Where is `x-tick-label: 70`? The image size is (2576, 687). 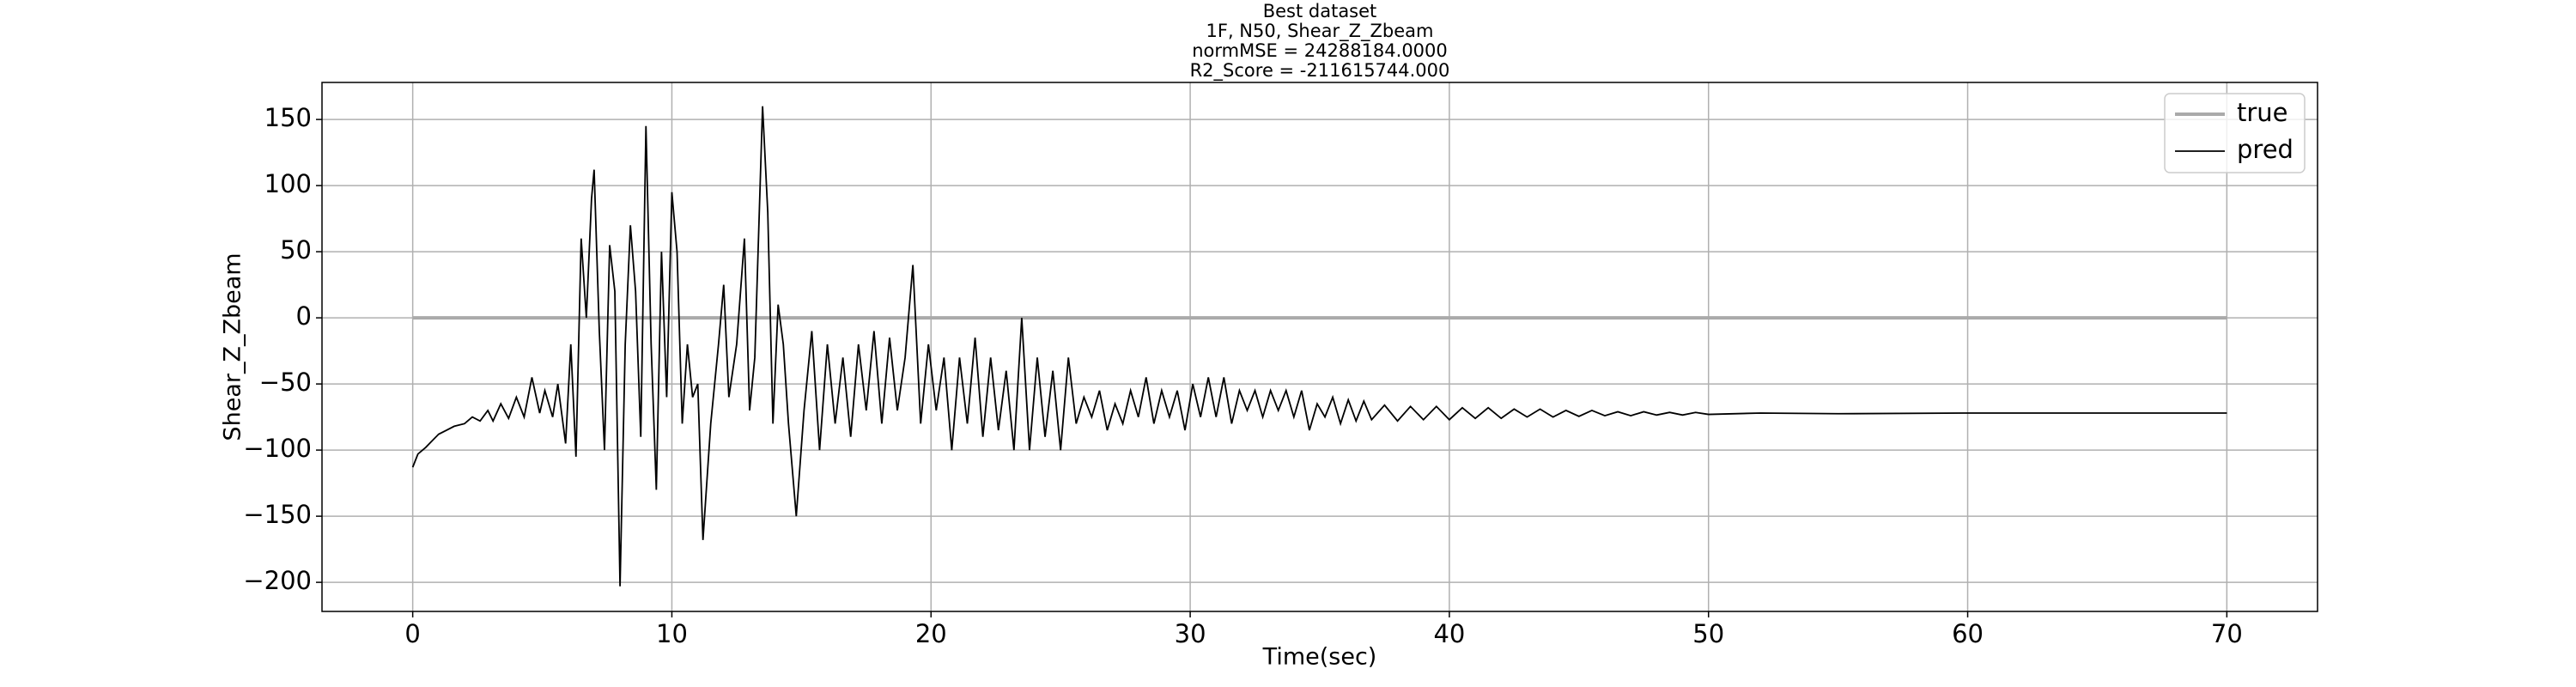
x-tick-label: 70 is located at coordinates (2227, 633).